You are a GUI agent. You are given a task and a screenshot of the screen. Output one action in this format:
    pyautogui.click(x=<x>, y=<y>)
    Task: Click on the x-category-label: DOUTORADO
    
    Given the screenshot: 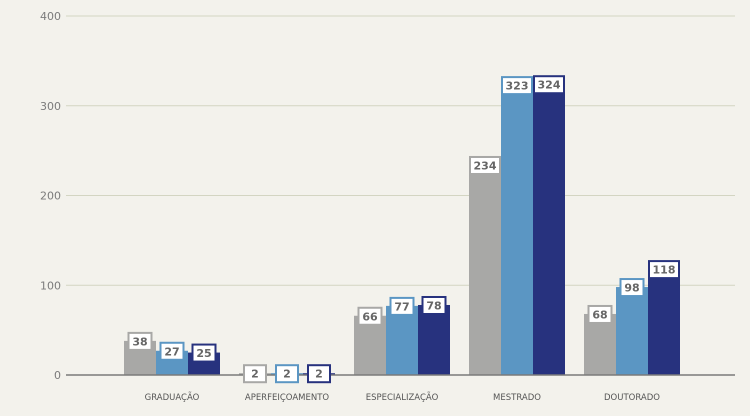 What is the action you would take?
    pyautogui.click(x=632, y=398)
    